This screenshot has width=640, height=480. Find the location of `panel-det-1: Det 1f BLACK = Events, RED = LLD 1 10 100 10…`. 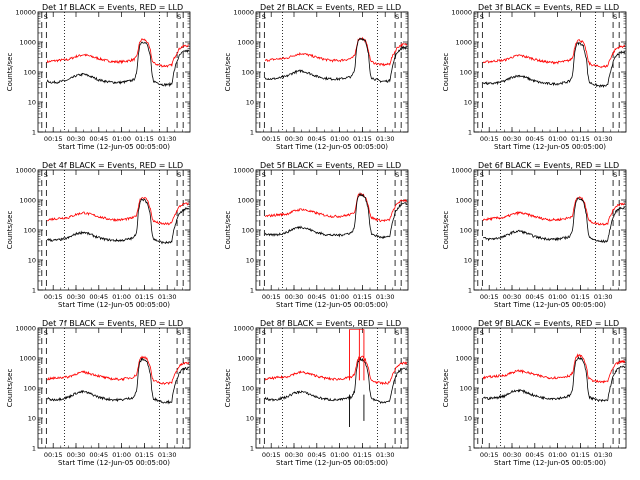

panel-det-1: Det 1f BLACK = Events, RED = LLD 1 10 100 10… is located at coordinates (98, 77).